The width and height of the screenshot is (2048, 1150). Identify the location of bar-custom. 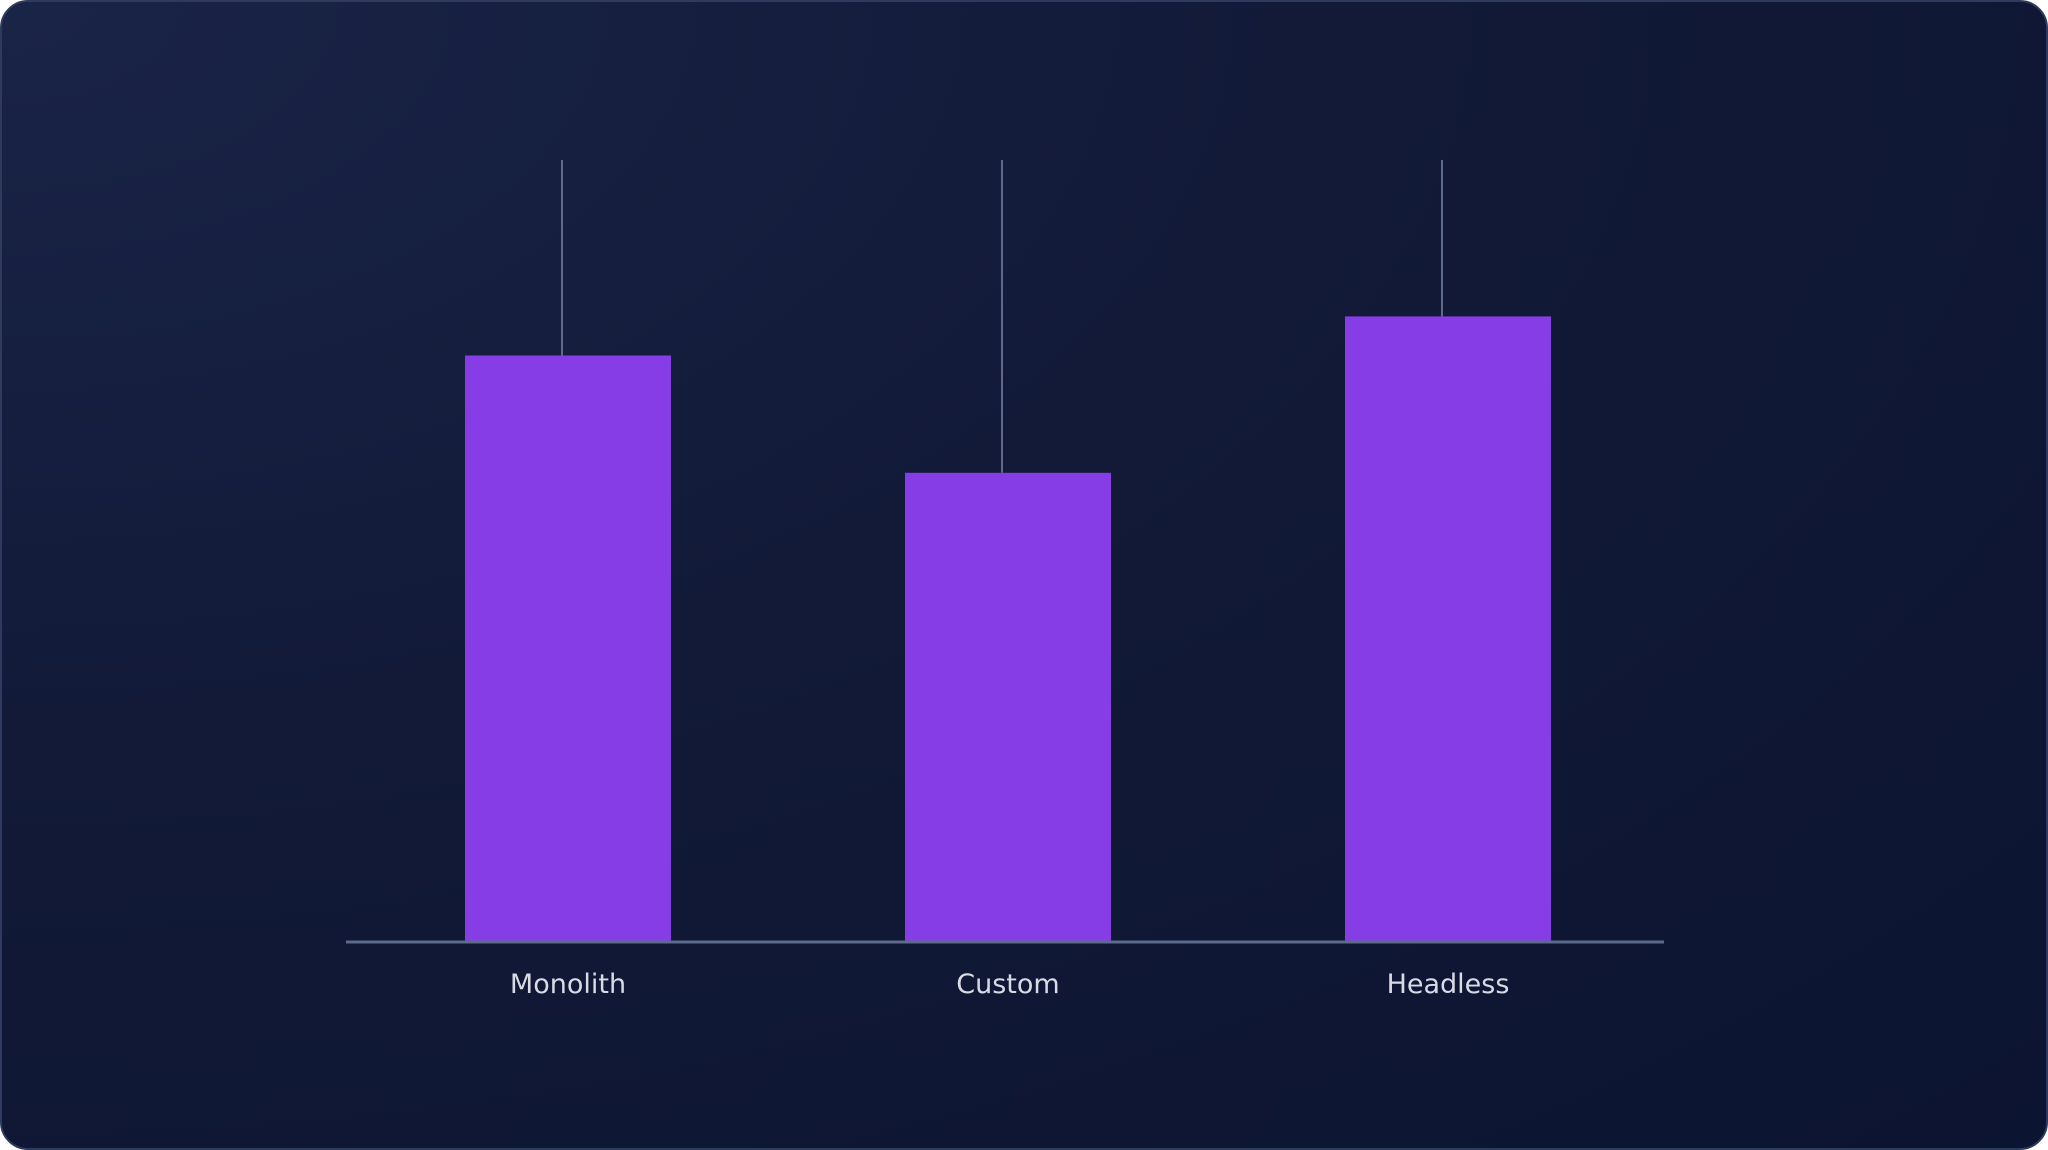
(1008, 707).